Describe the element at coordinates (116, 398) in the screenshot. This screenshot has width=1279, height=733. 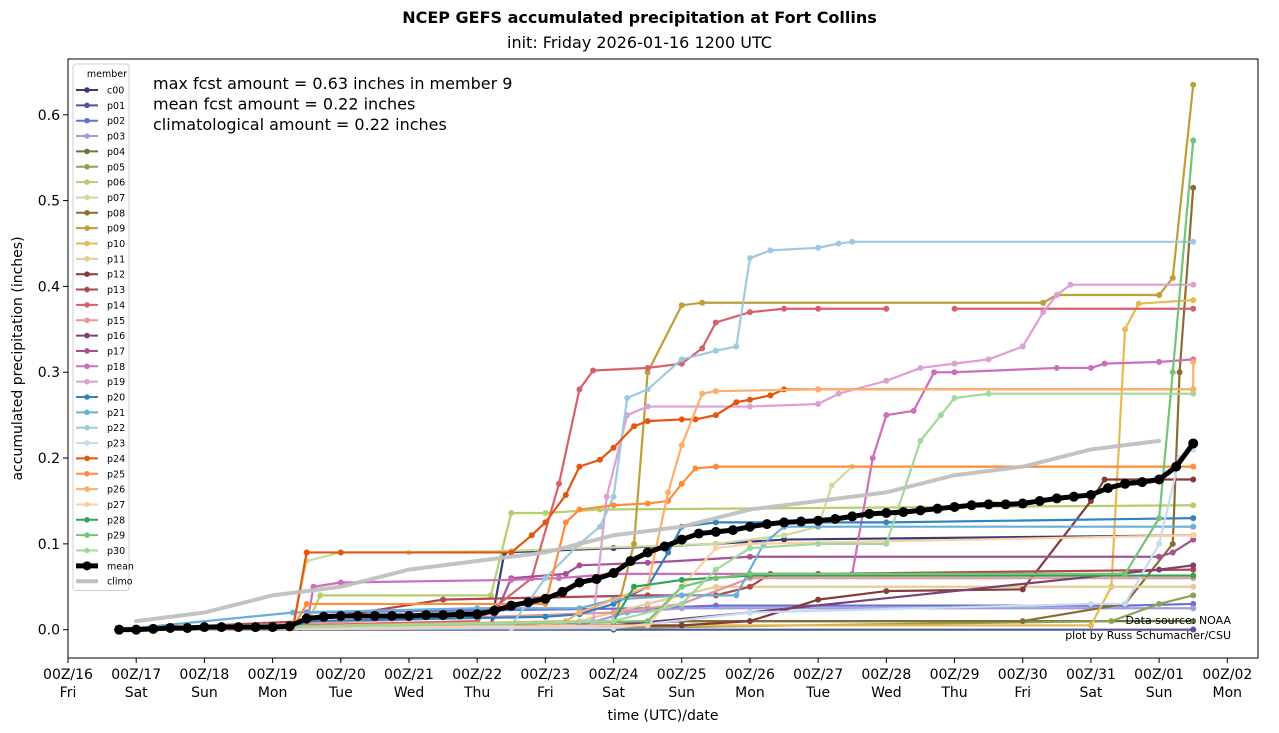
I see `legend-label: p20` at that location.